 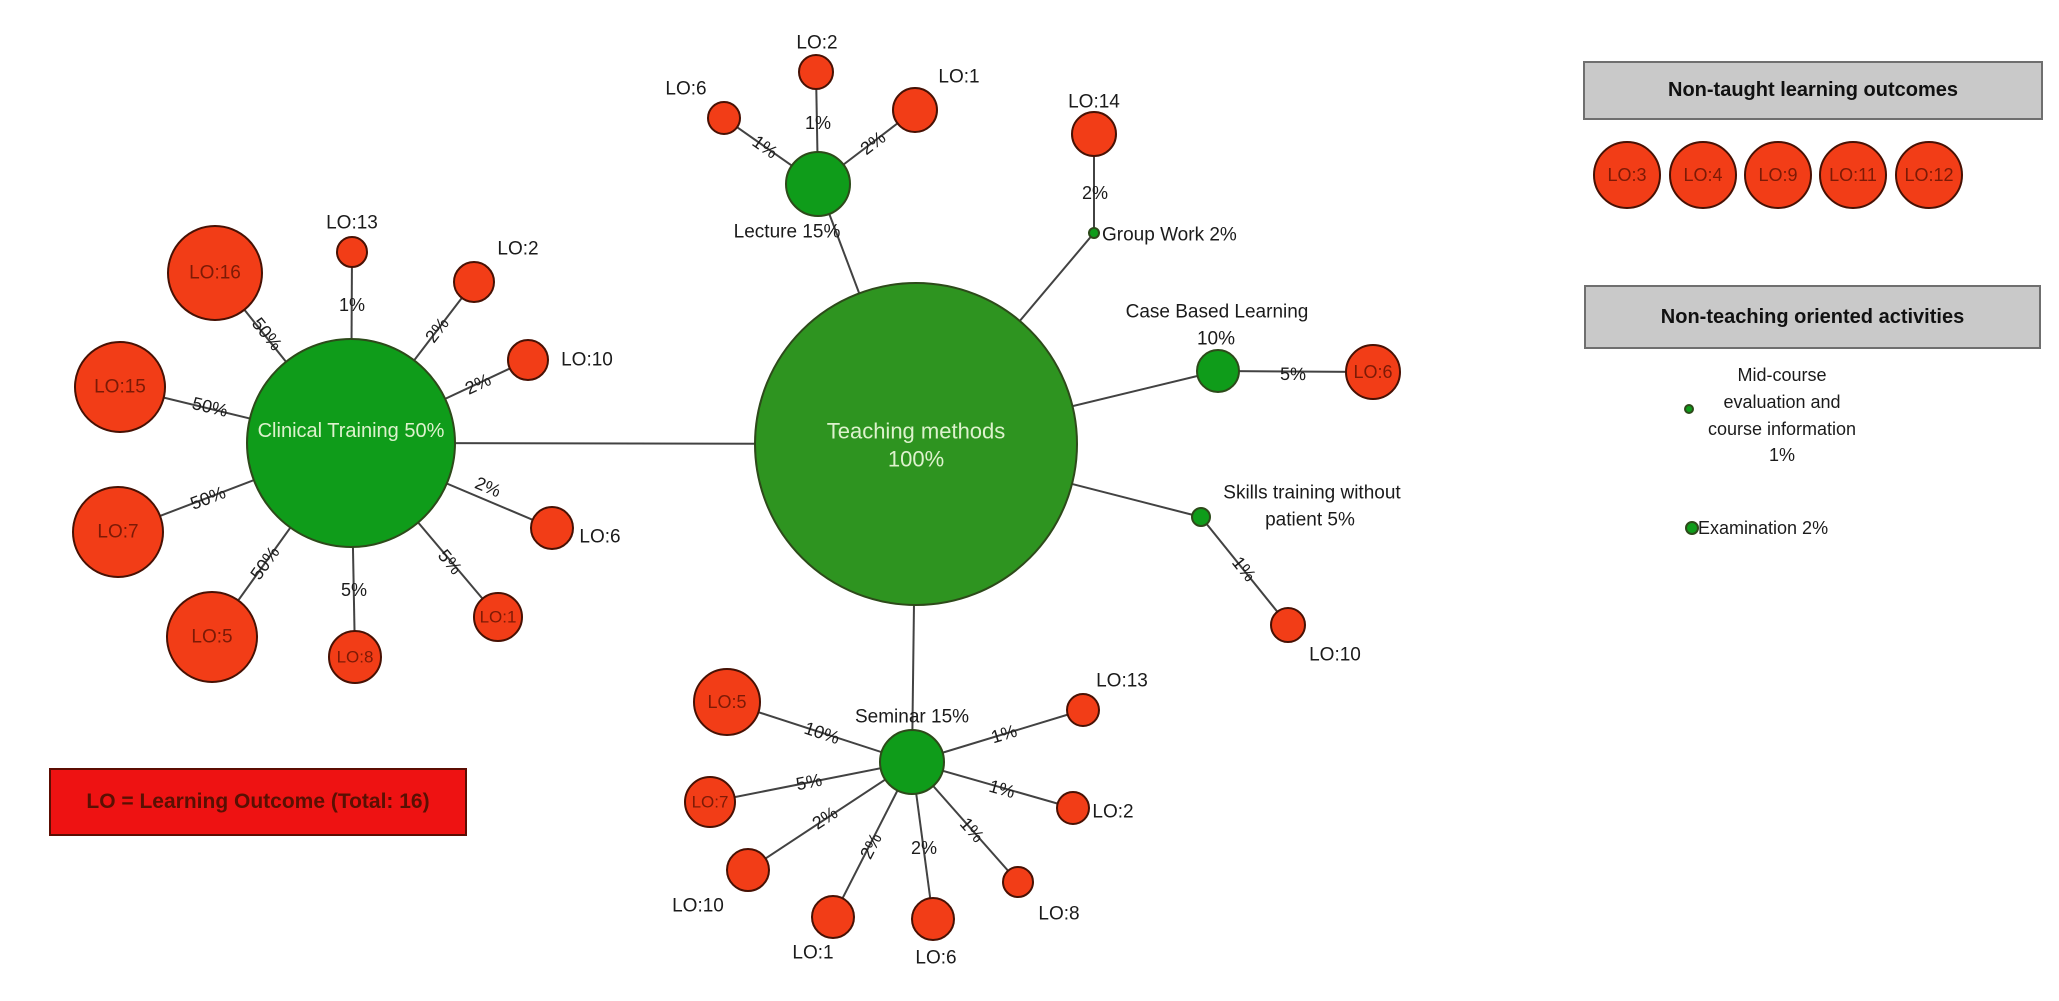 I want to click on node-seminar, so click(x=912, y=762).